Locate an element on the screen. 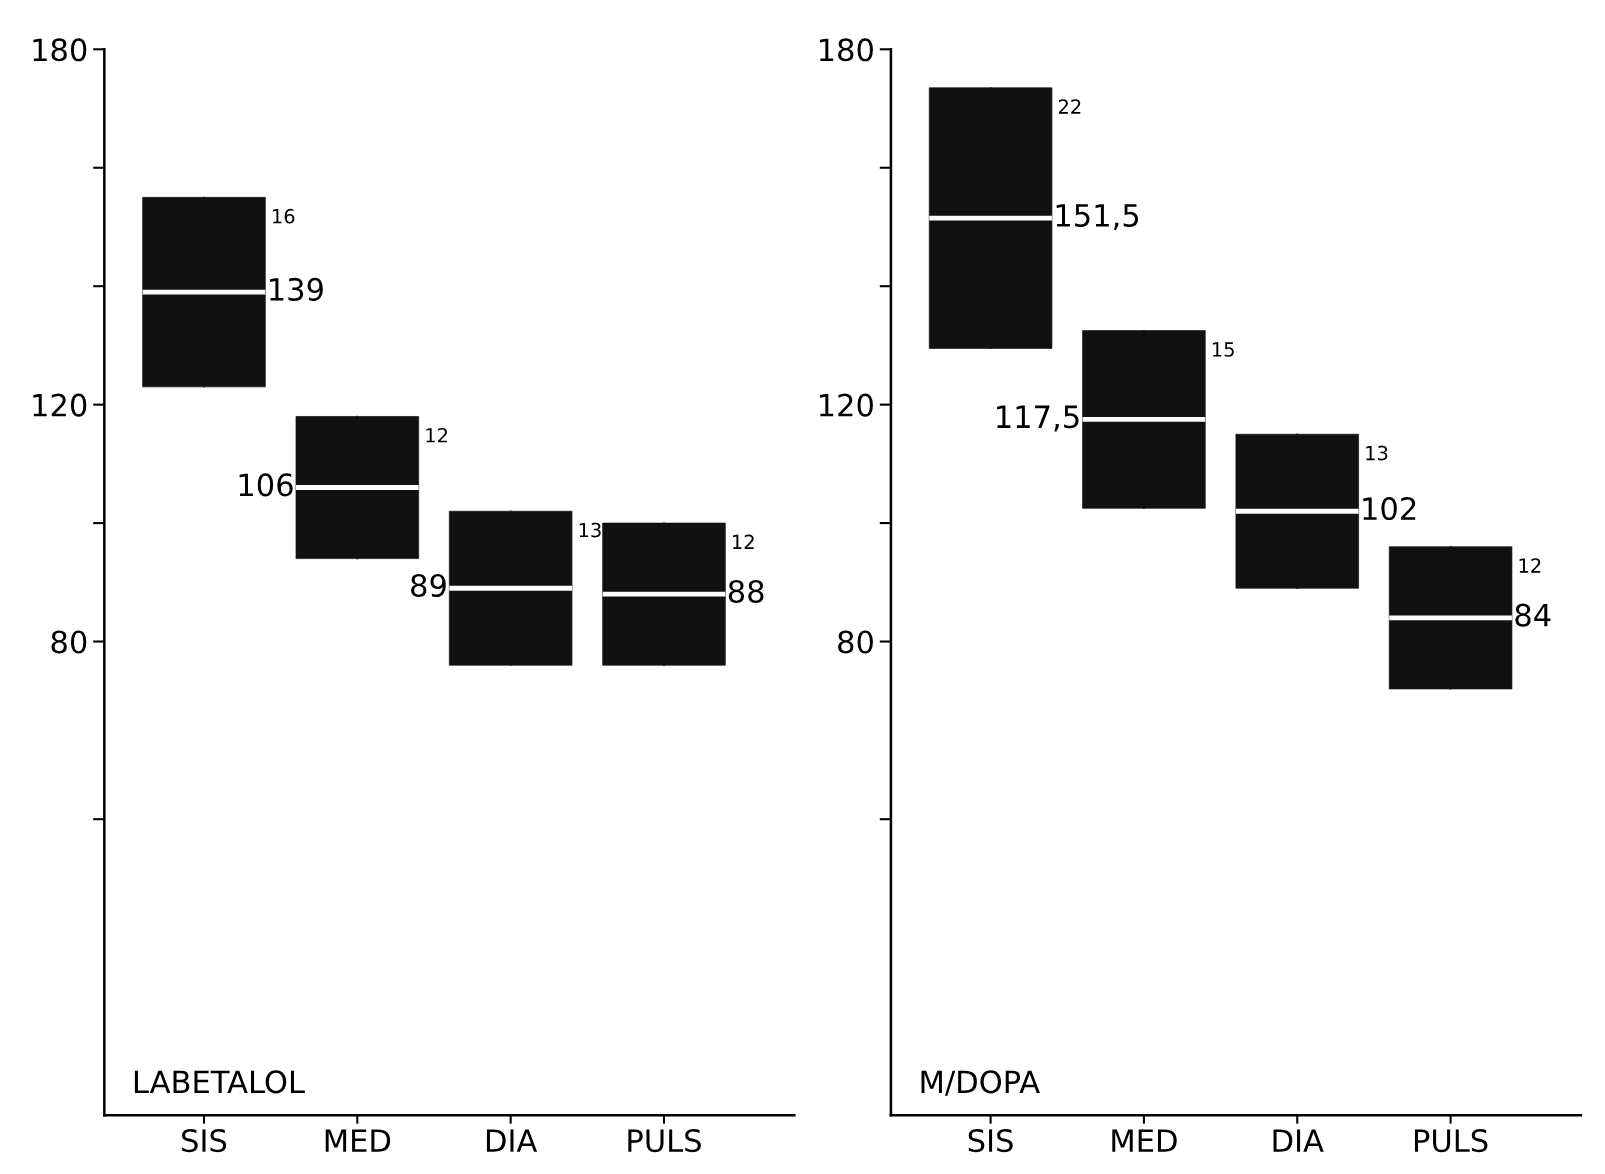  annotation: 15 is located at coordinates (1223, 349).